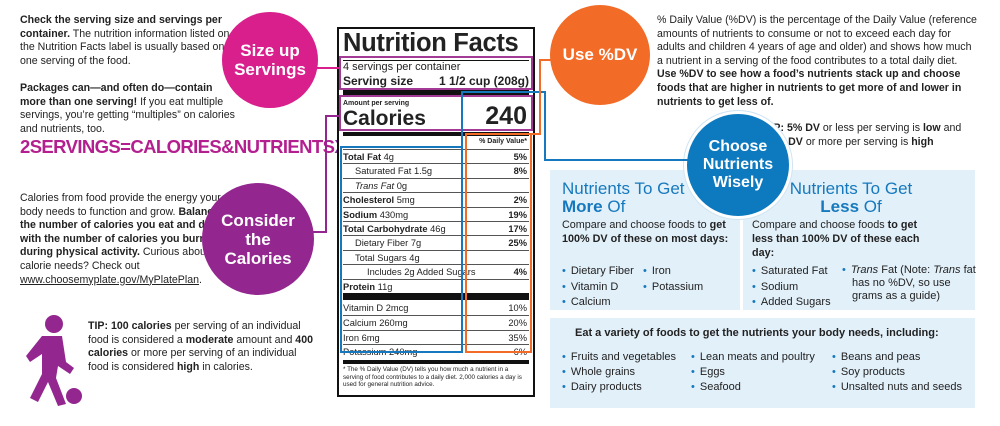 This screenshot has height=426, width=1000. I want to click on nutrient-dv: 5%, so click(520, 157).